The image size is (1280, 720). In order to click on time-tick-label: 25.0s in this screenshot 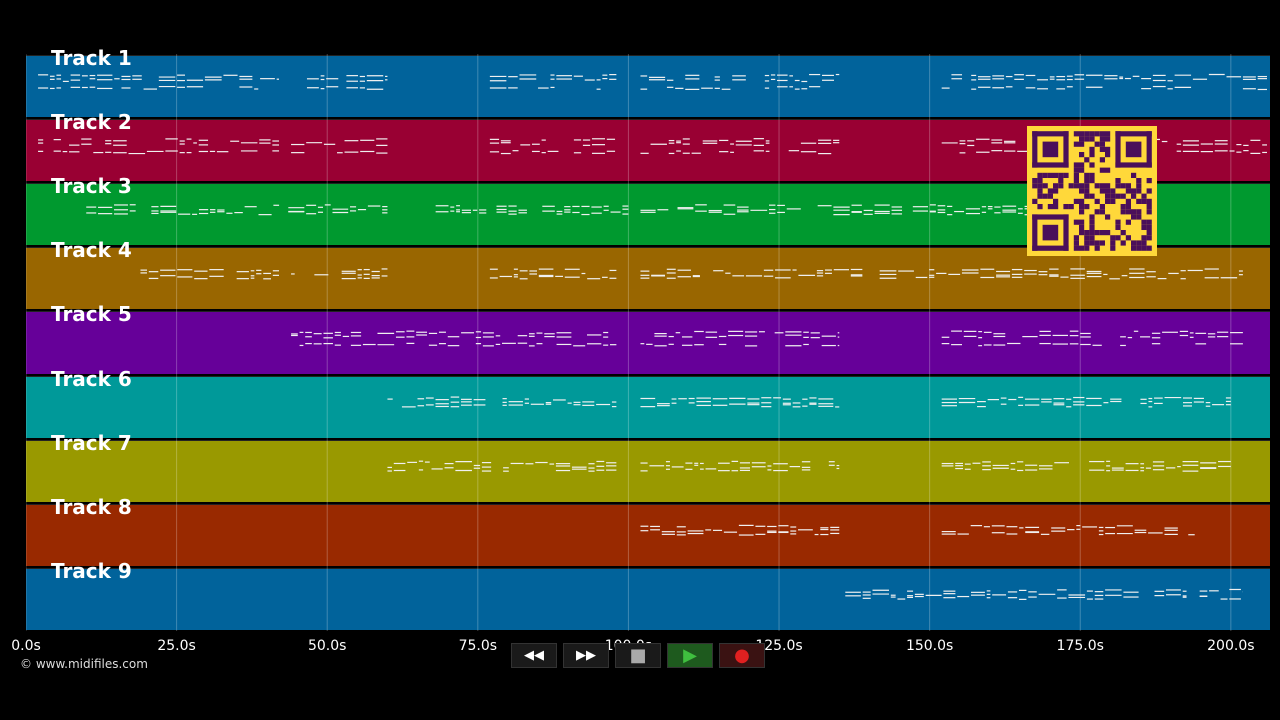, I will do `click(176, 646)`.